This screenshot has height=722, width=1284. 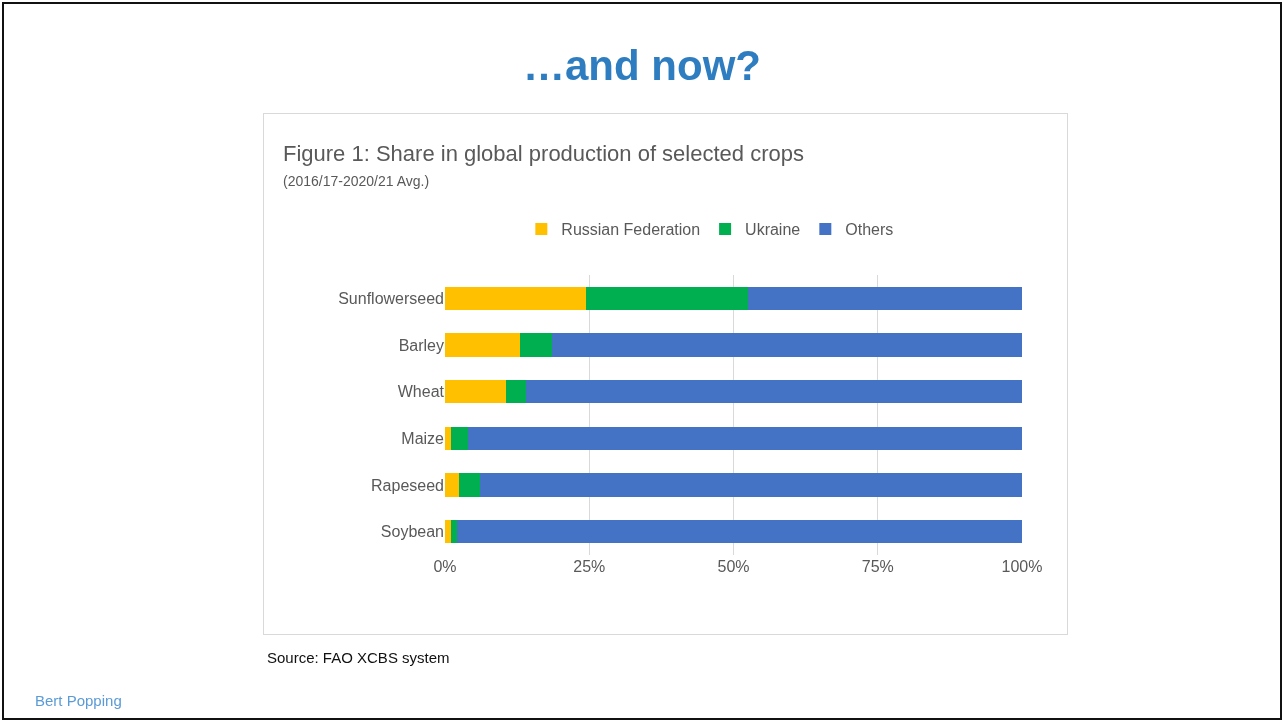 I want to click on text: Bert Popping, so click(x=78, y=700).